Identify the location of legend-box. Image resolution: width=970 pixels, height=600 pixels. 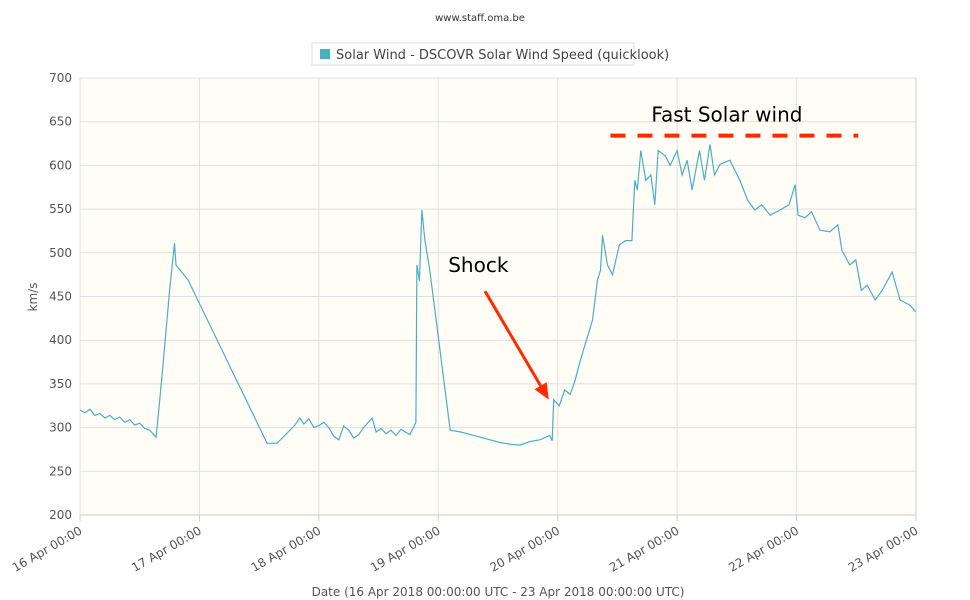
(473, 54).